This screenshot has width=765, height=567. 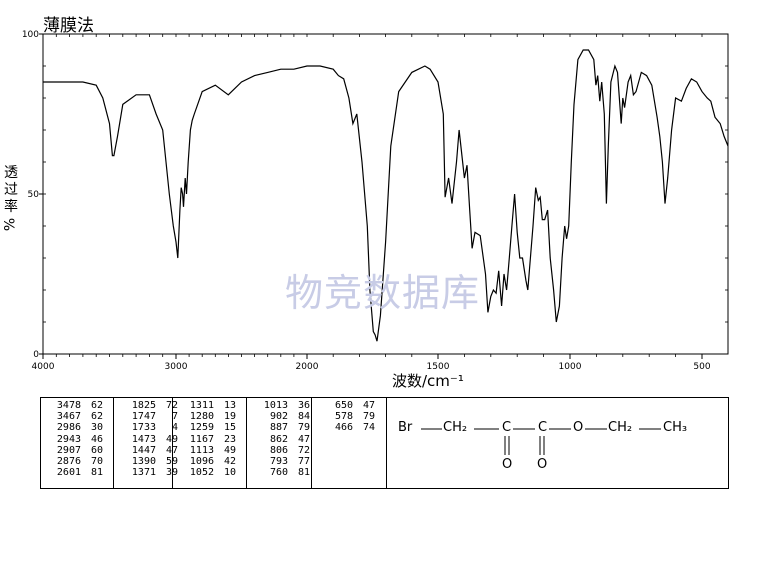 What do you see at coordinates (96, 450) in the screenshot?
I see `peak-transmittance: 60` at bounding box center [96, 450].